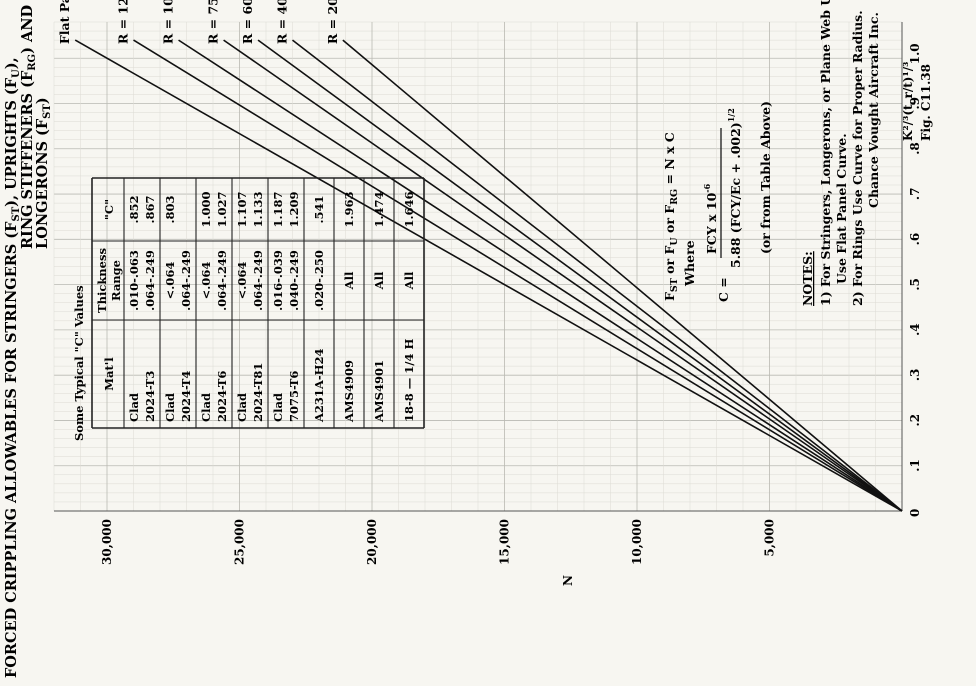 This screenshot has width=976, height=686. I want to click on y-tick-label: 20,000, so click(372, 542).